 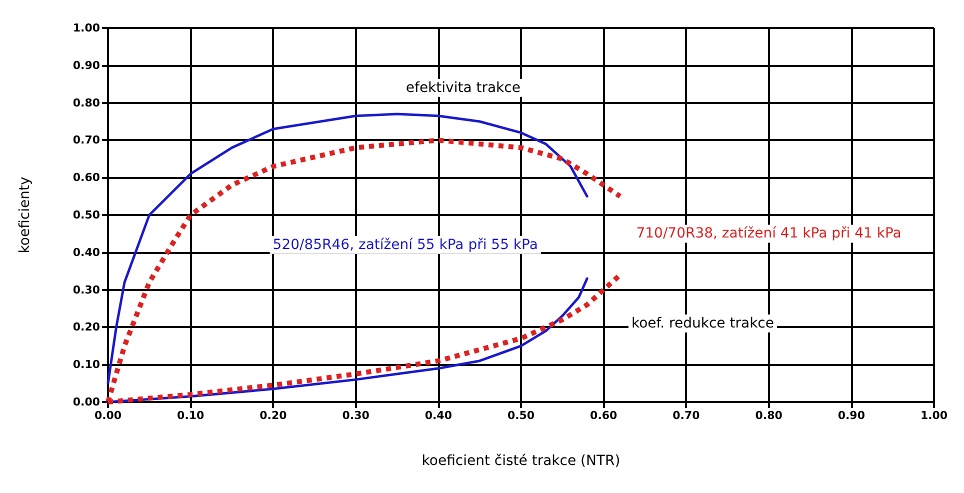 What do you see at coordinates (86, 215) in the screenshot?
I see `y-tick-label: 0.50` at bounding box center [86, 215].